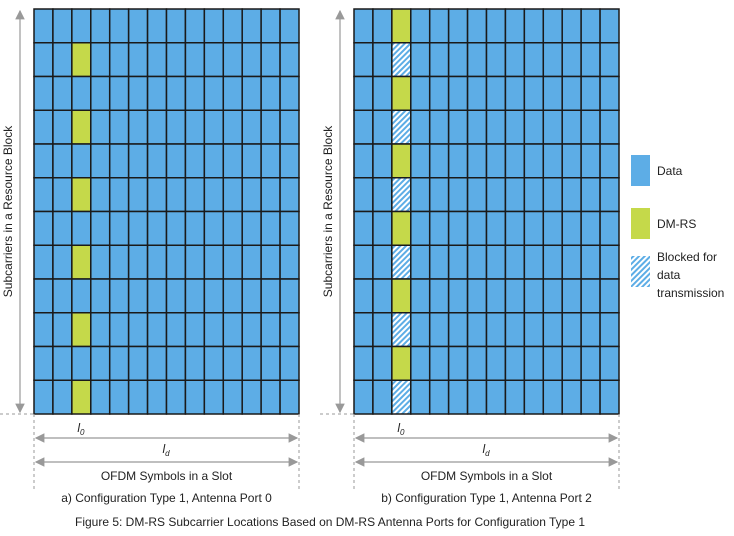 The height and width of the screenshot is (536, 734). I want to click on panel-caption: b) Configuration Type 1, Antenna Port 2, so click(486, 498).